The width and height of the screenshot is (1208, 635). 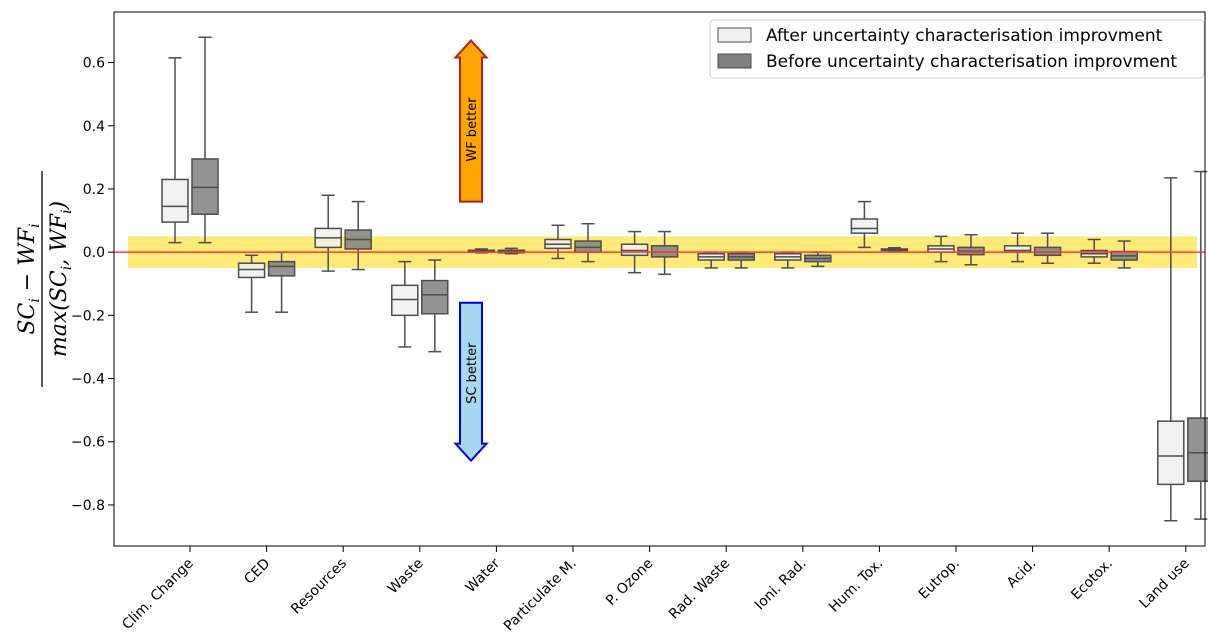 What do you see at coordinates (319, 587) in the screenshot?
I see `x-tick-label: Resources` at bounding box center [319, 587].